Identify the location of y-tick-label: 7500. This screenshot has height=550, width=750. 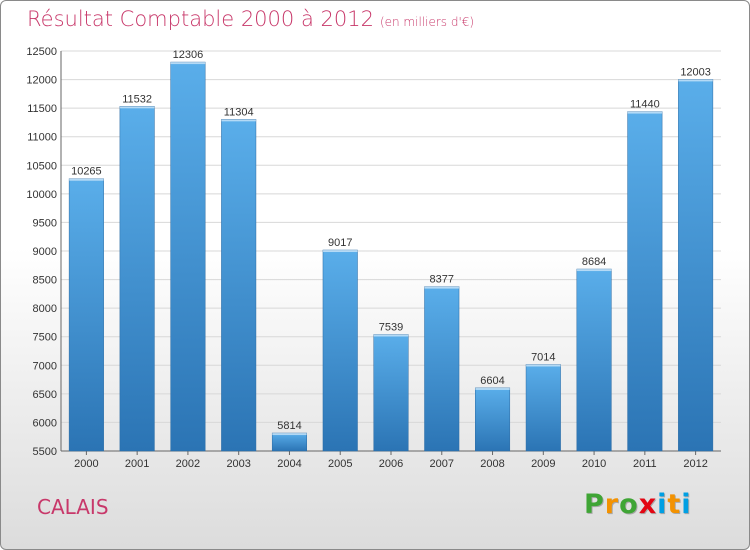
(45, 338).